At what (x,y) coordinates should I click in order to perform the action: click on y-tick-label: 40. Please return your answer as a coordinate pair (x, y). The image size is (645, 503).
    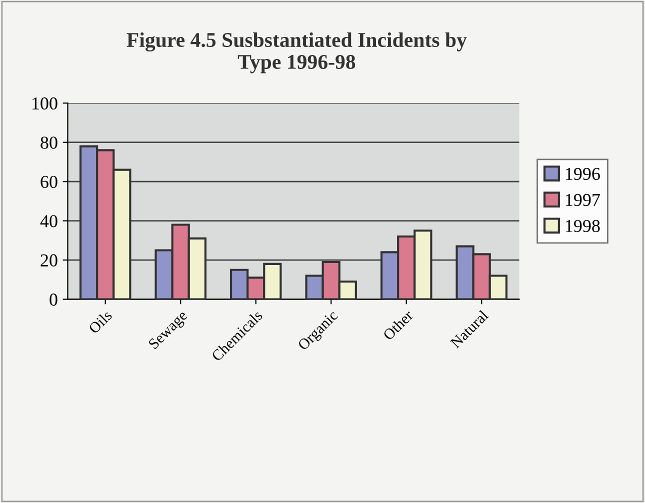
    Looking at the image, I should click on (49, 221).